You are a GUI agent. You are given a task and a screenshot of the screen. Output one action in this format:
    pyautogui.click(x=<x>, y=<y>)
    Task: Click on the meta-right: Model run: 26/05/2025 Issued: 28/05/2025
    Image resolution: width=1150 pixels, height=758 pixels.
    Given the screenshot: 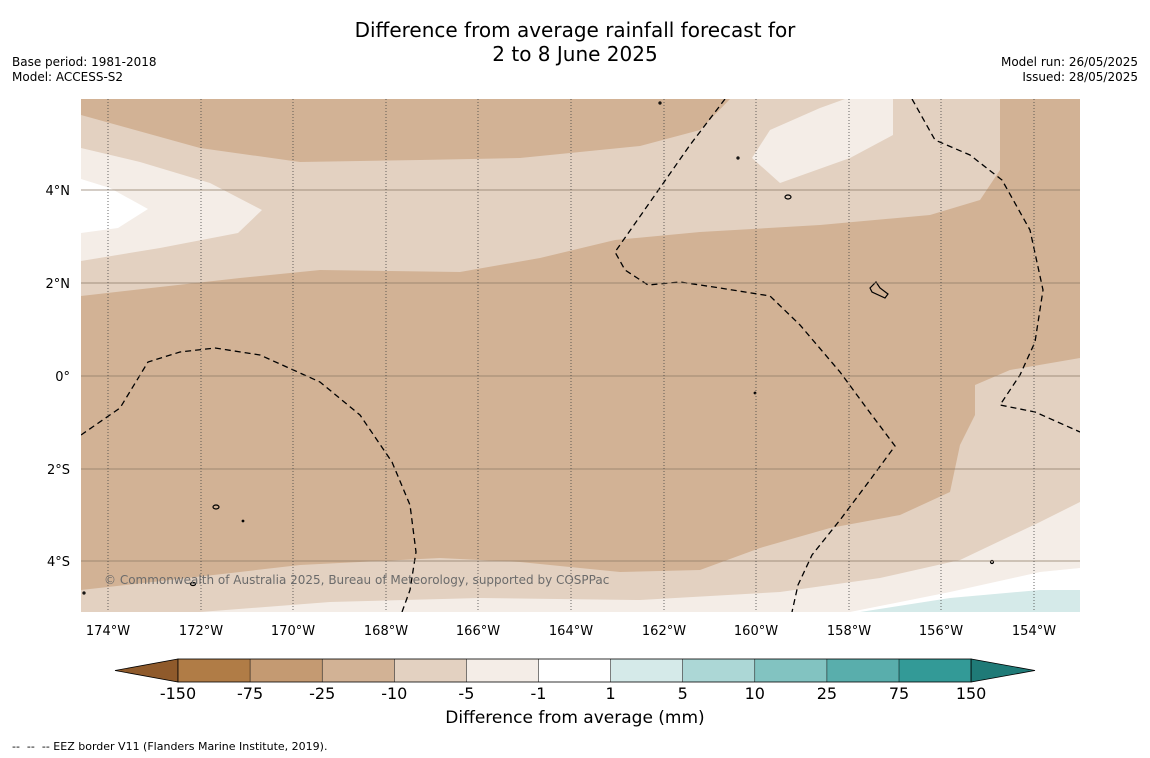 What is the action you would take?
    pyautogui.click(x=1069, y=70)
    